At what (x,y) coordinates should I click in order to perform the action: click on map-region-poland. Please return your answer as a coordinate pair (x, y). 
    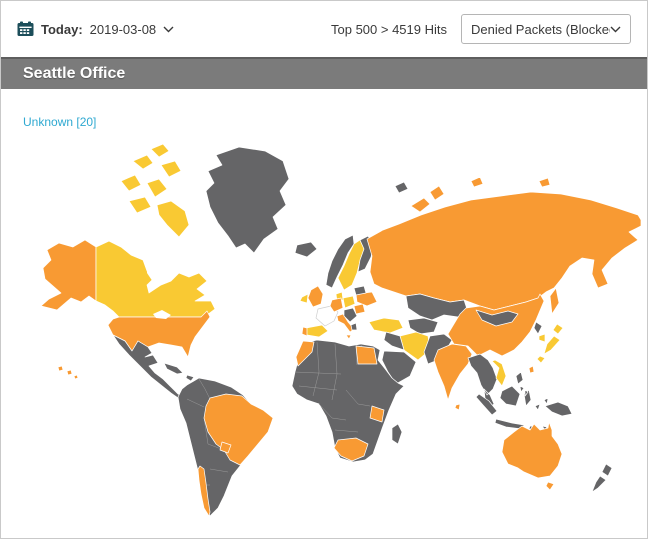
    Looking at the image, I should click on (349, 302).